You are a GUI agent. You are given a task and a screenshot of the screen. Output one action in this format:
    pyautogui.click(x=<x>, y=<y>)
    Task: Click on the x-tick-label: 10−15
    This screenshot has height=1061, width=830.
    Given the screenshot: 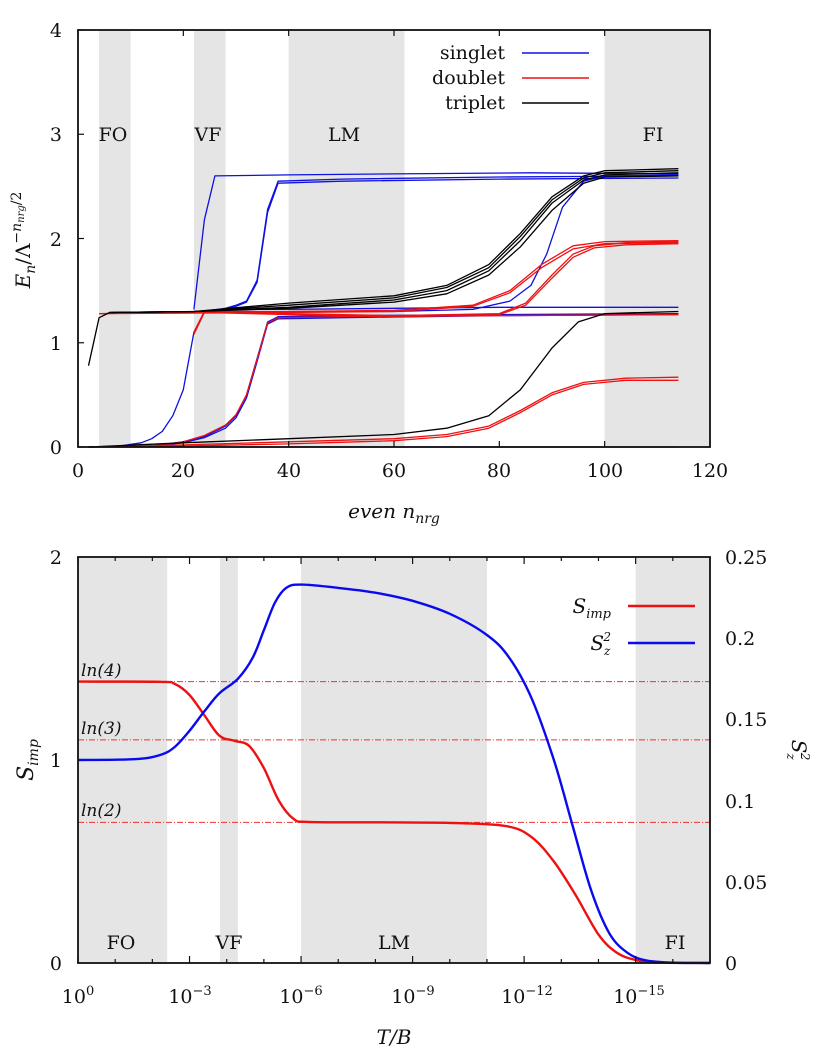 What is the action you would take?
    pyautogui.click(x=639, y=996)
    